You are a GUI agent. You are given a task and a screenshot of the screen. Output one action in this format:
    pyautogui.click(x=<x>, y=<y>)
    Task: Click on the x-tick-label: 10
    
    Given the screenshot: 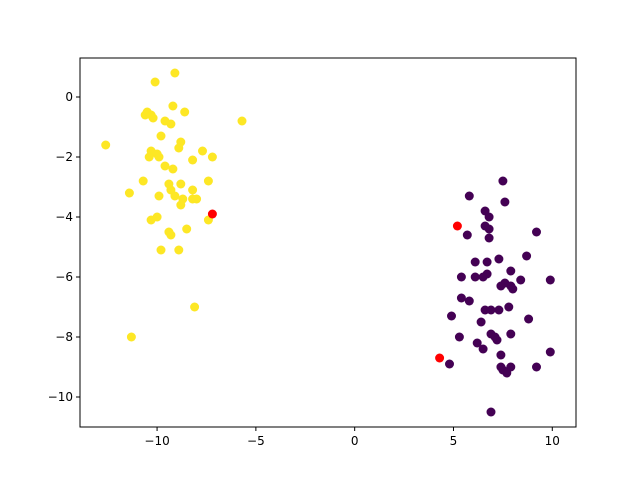 What is the action you would take?
    pyautogui.click(x=552, y=441)
    